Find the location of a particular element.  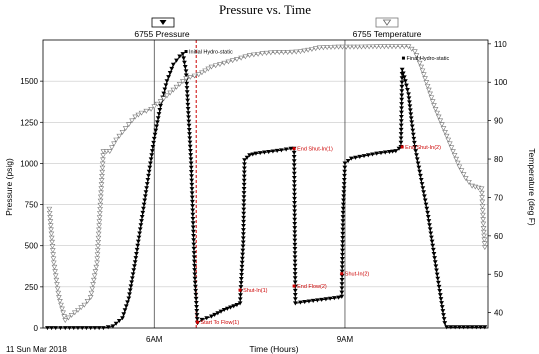

y2-tick-label: 100 is located at coordinates (501, 82).